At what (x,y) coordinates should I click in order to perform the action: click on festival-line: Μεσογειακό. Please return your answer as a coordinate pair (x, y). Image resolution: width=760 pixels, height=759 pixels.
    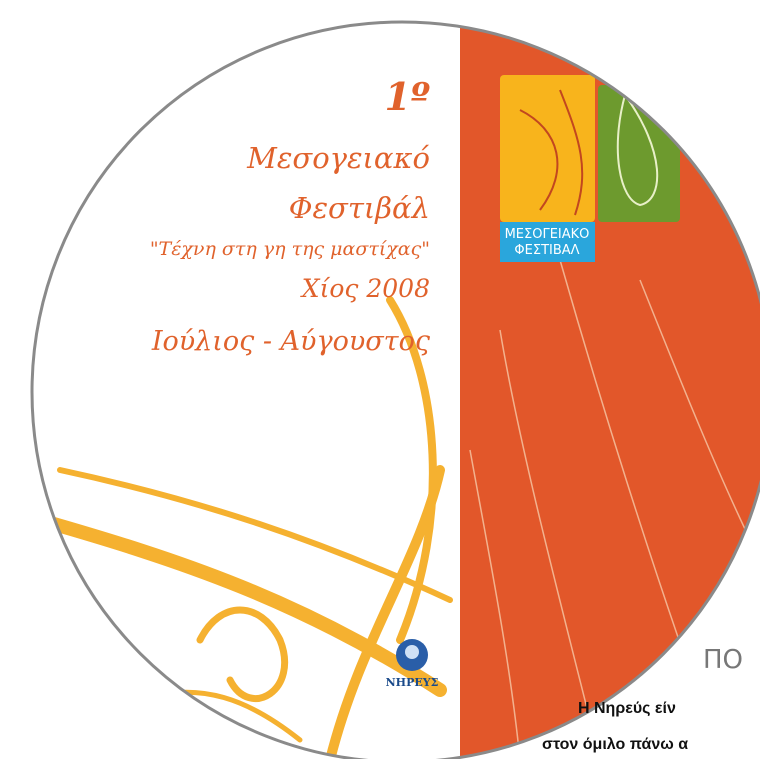
    Looking at the image, I should click on (338, 158).